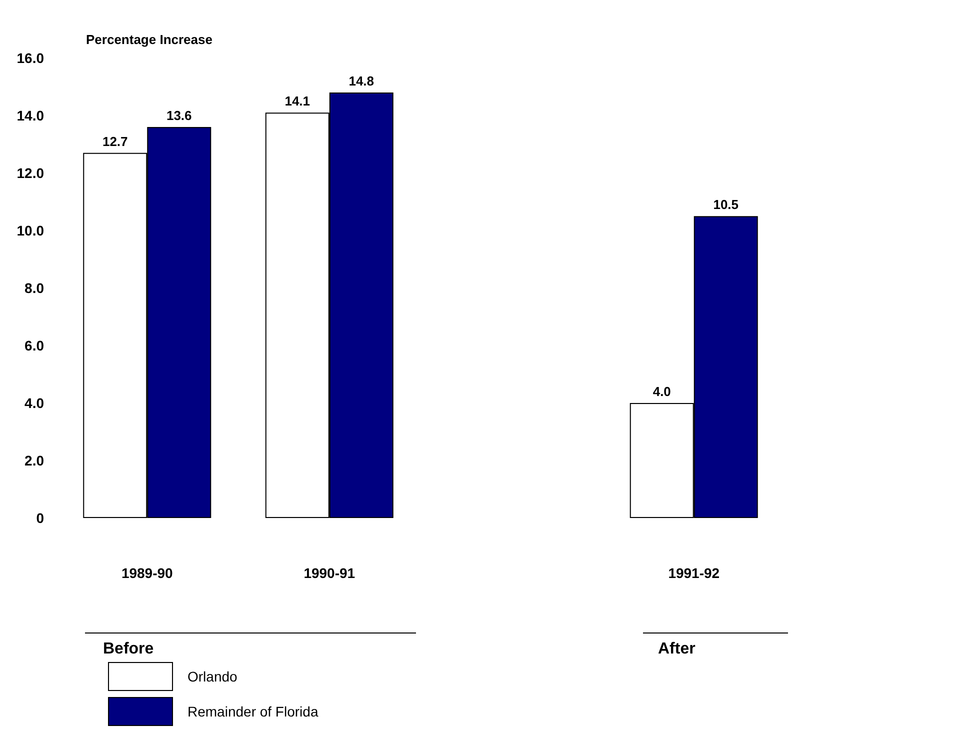 This screenshot has width=975, height=749. What do you see at coordinates (677, 649) in the screenshot?
I see `text: After` at bounding box center [677, 649].